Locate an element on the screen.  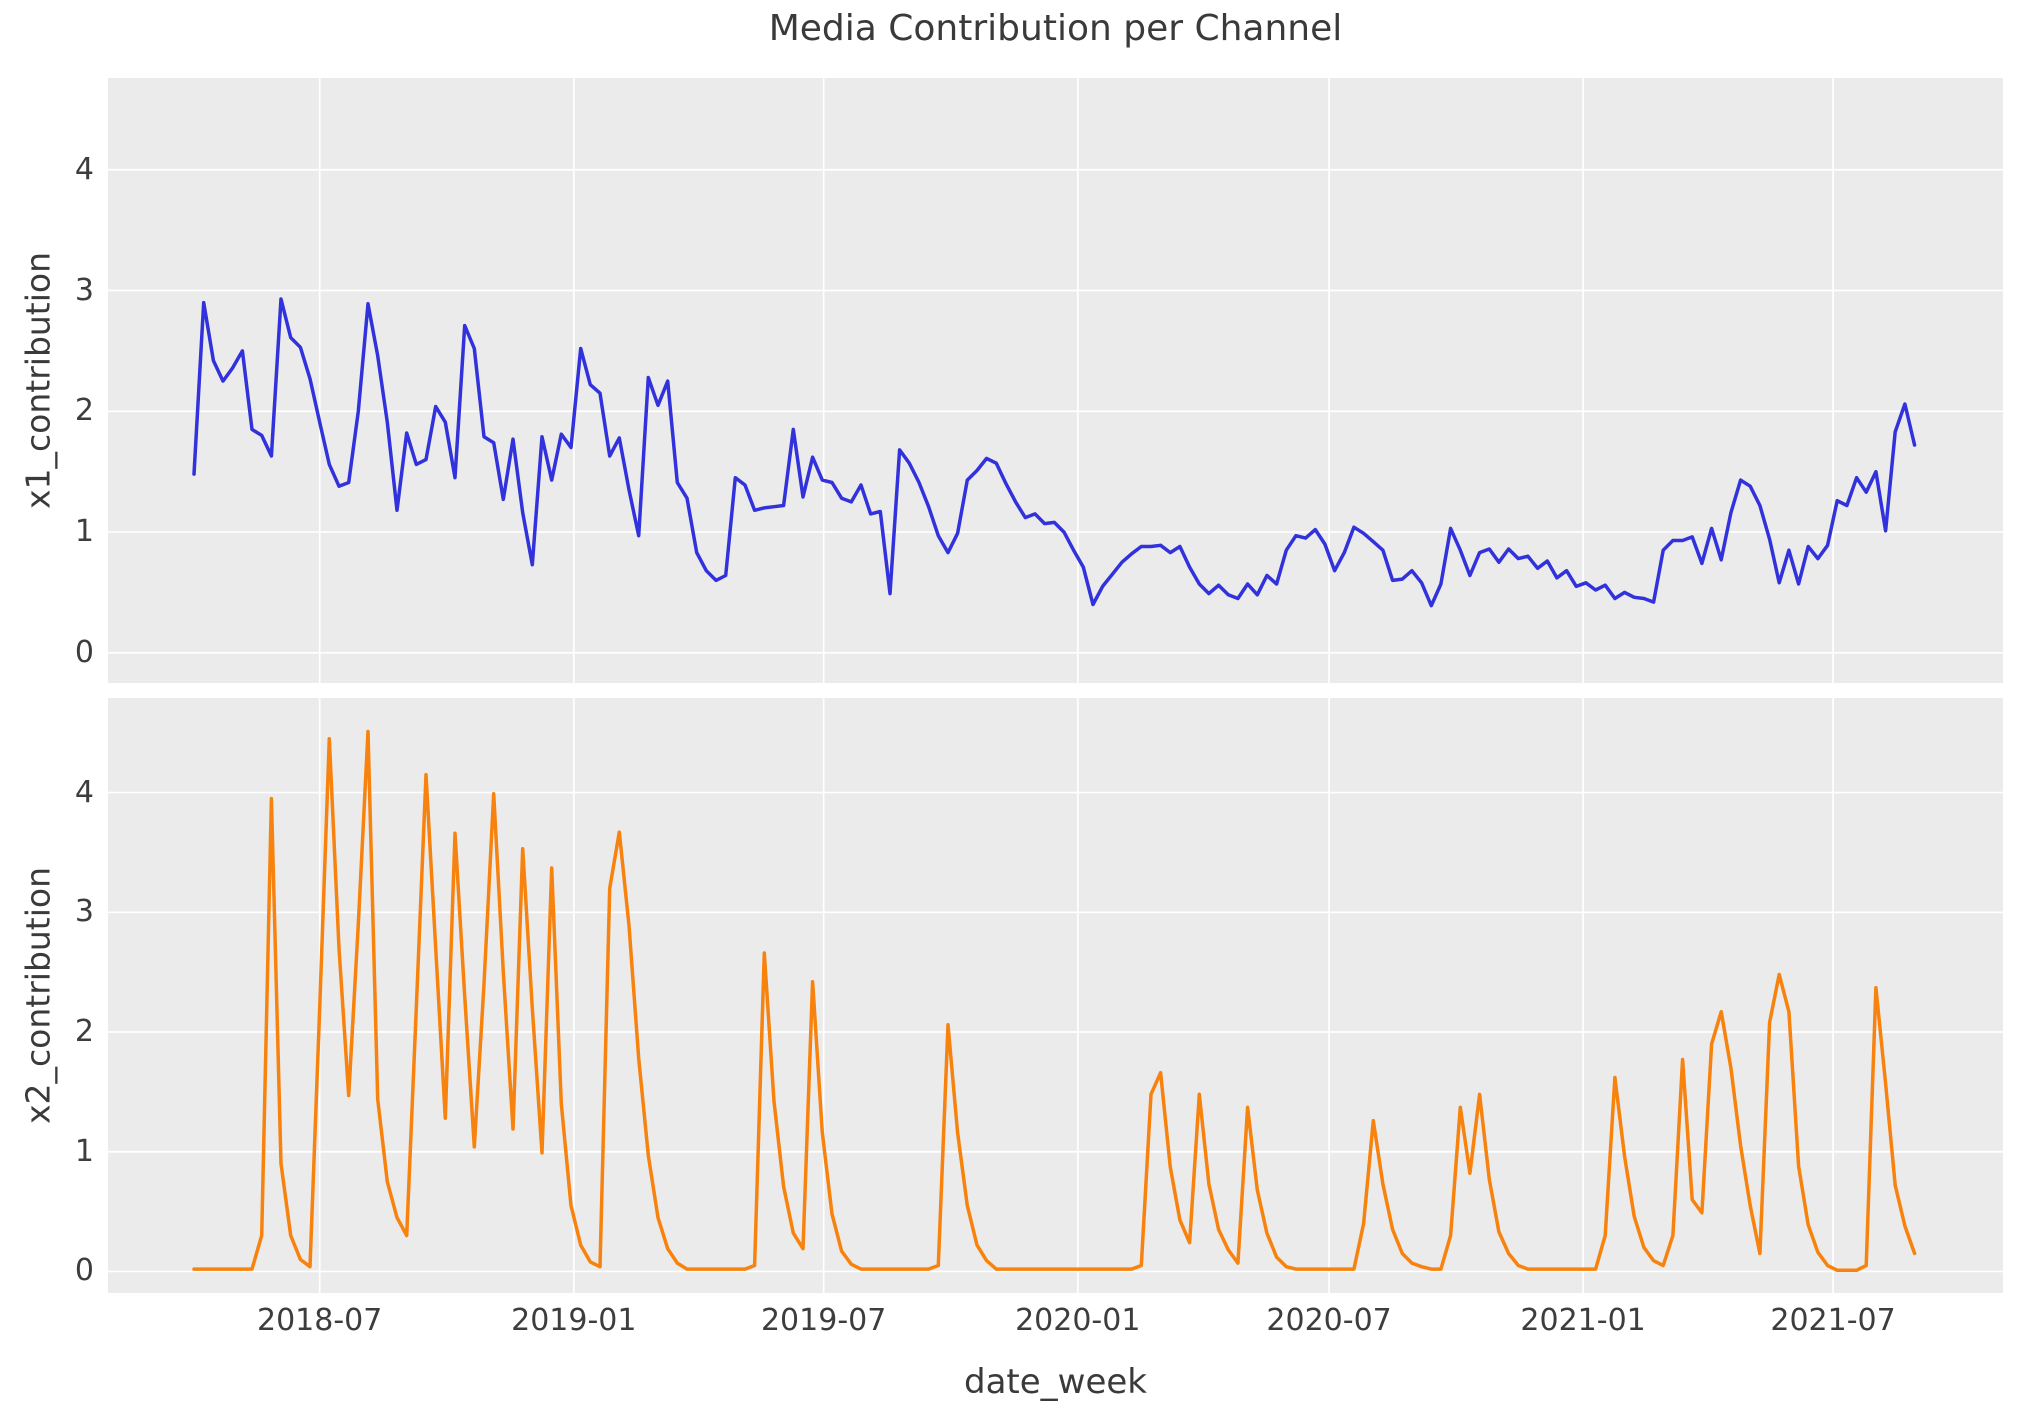
xtick-2020-07: 2020-07 is located at coordinates (1329, 1320).